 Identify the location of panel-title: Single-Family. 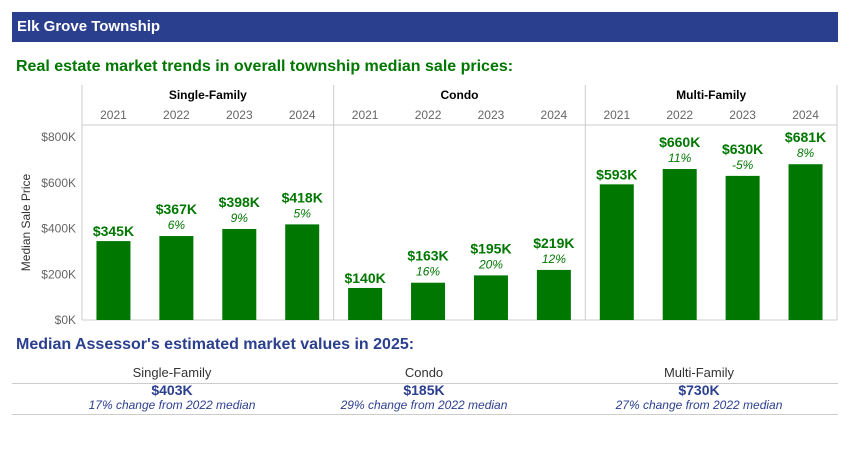
(208, 95).